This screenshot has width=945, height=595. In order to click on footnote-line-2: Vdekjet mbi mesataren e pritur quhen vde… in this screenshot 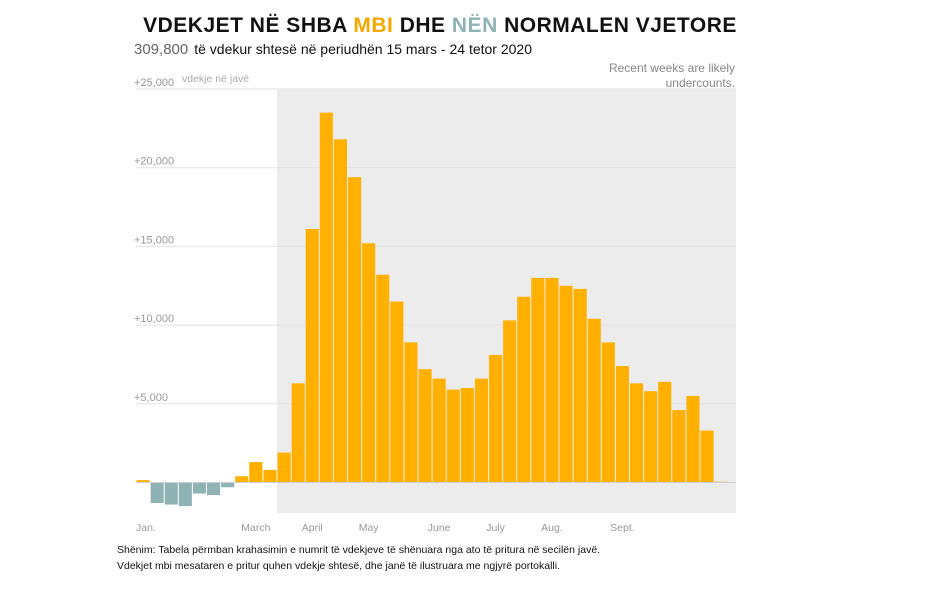, I will do `click(338, 566)`.